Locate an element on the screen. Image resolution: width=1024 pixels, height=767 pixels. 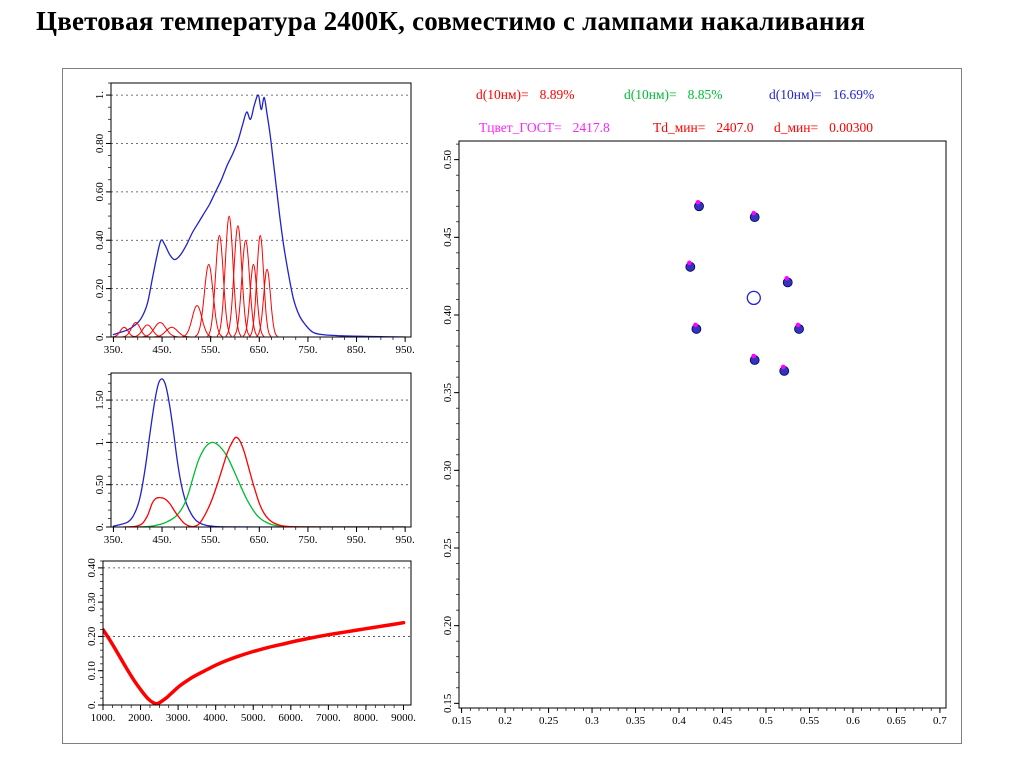
x-tick-label: 1000. is located at coordinates (103, 718).